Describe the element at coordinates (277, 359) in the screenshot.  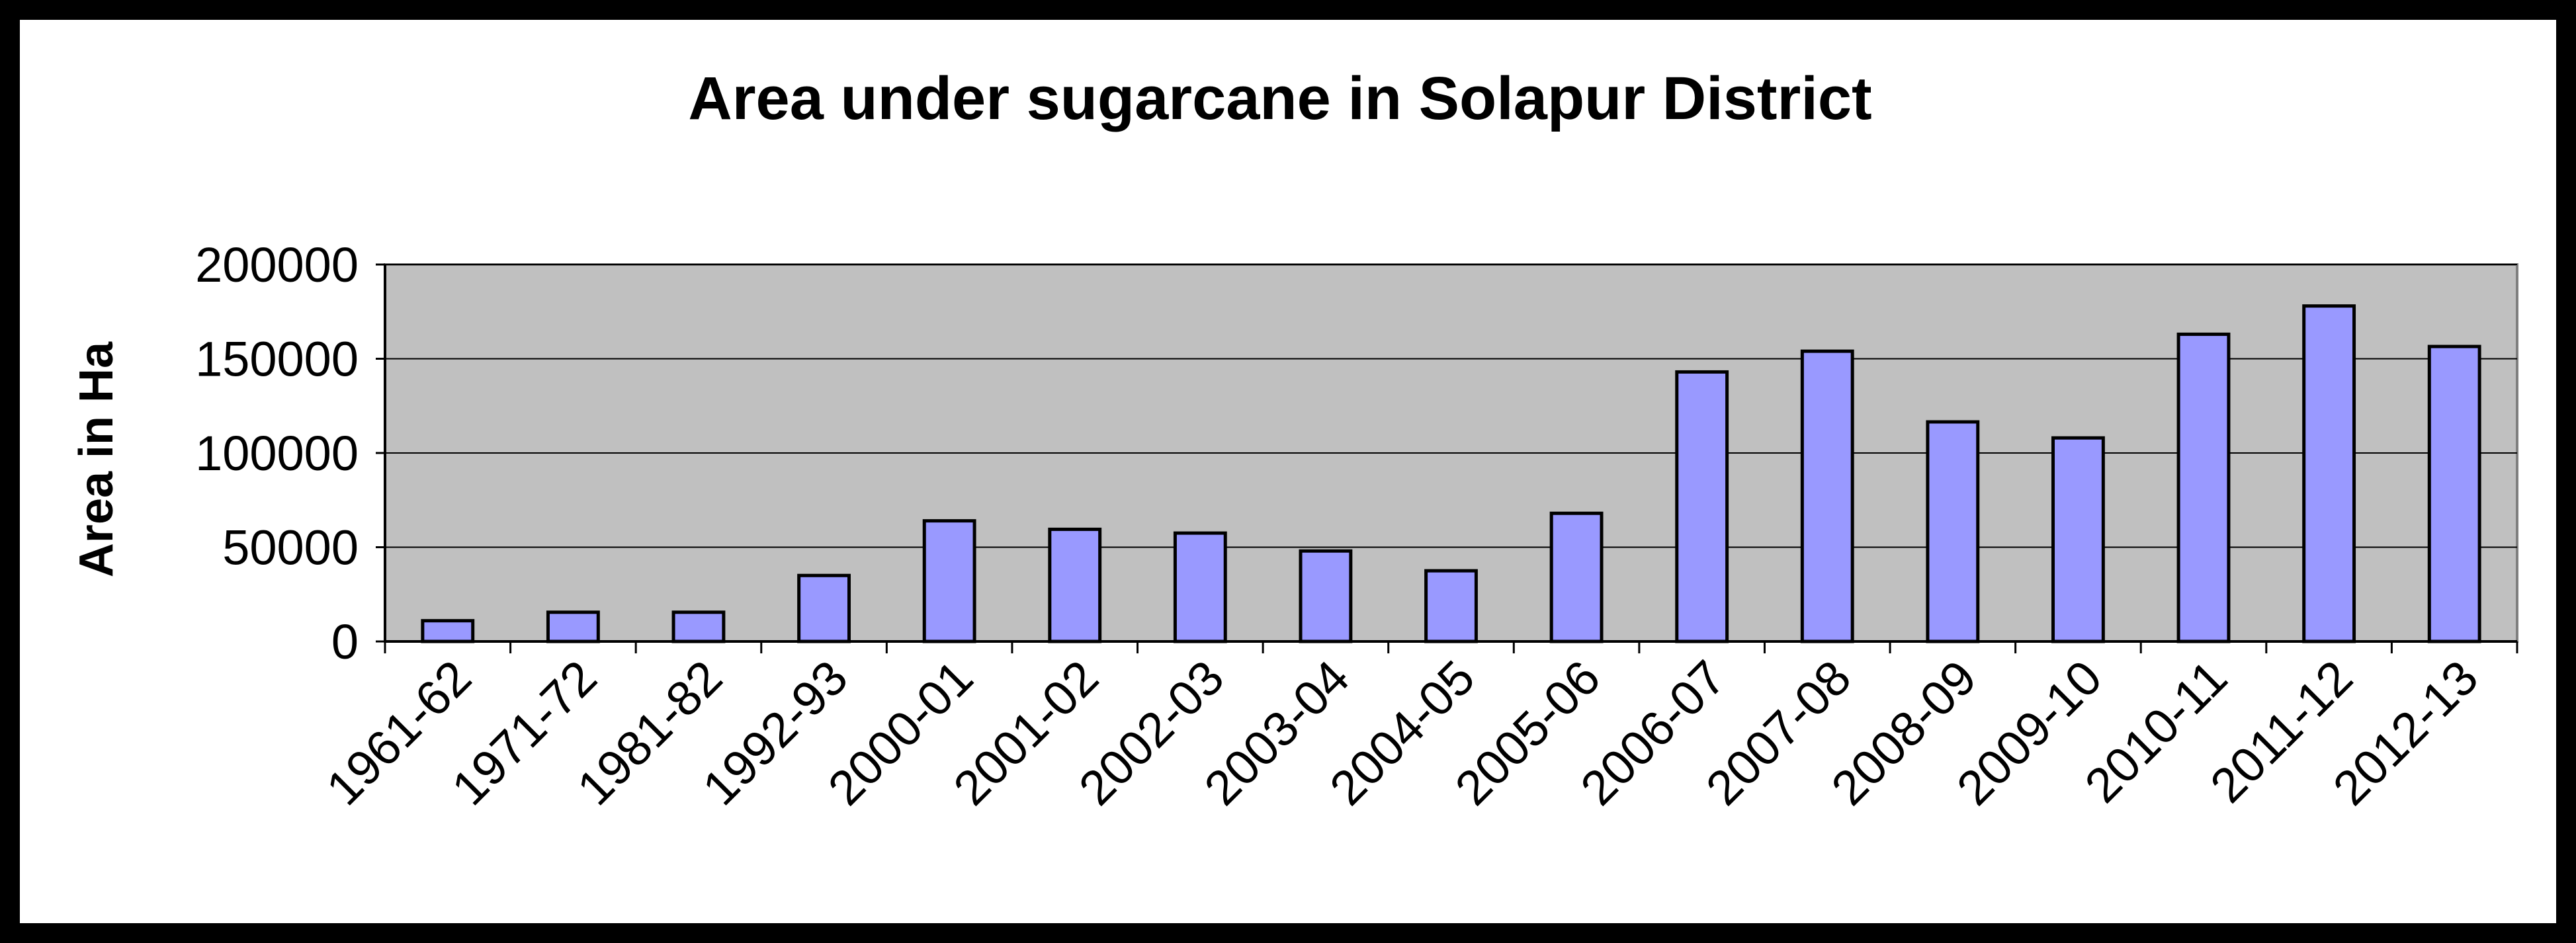
I see `y-tick-label: 150000` at that location.